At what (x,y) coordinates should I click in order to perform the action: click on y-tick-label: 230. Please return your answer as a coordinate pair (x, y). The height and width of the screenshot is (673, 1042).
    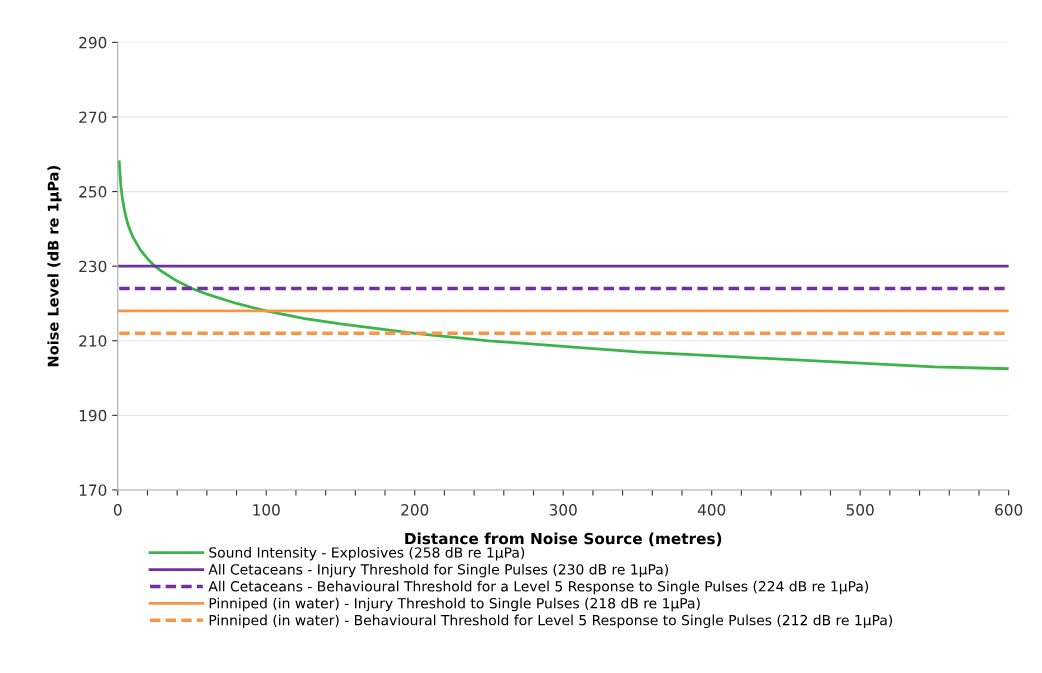
    Looking at the image, I should click on (93, 266).